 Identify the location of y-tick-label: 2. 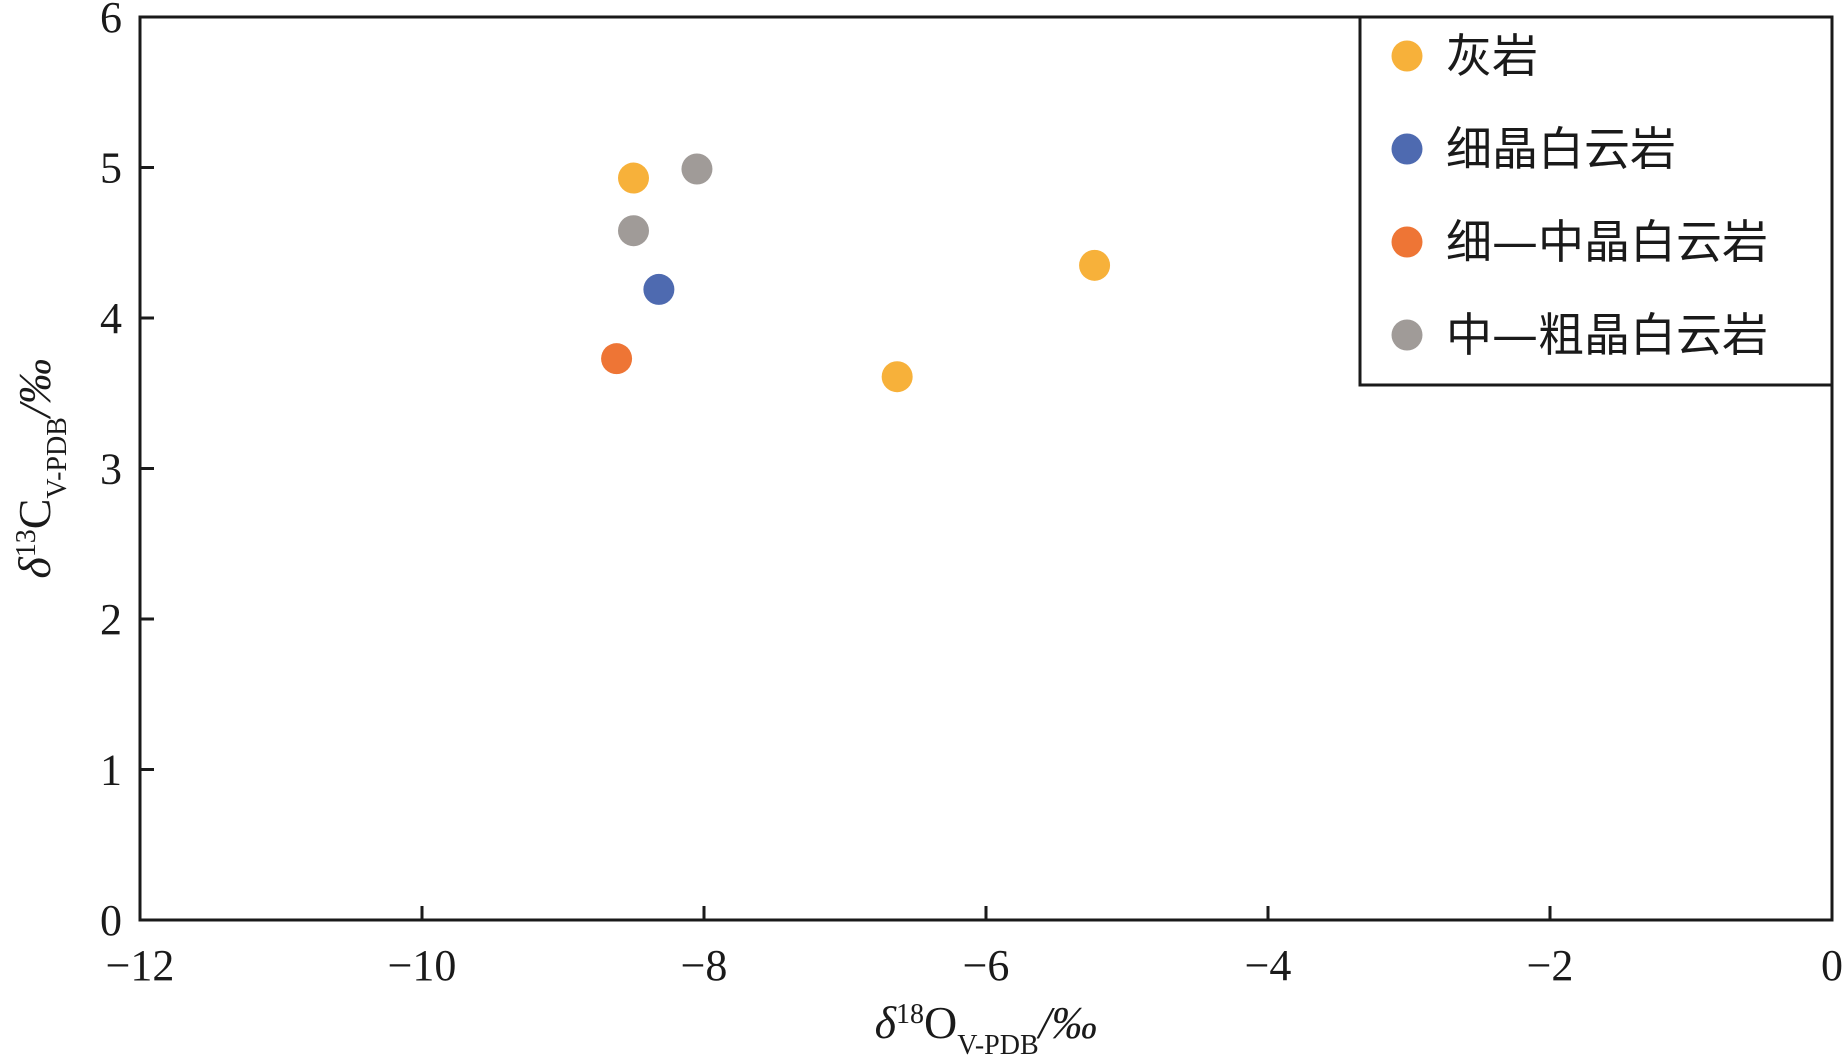
(111, 619).